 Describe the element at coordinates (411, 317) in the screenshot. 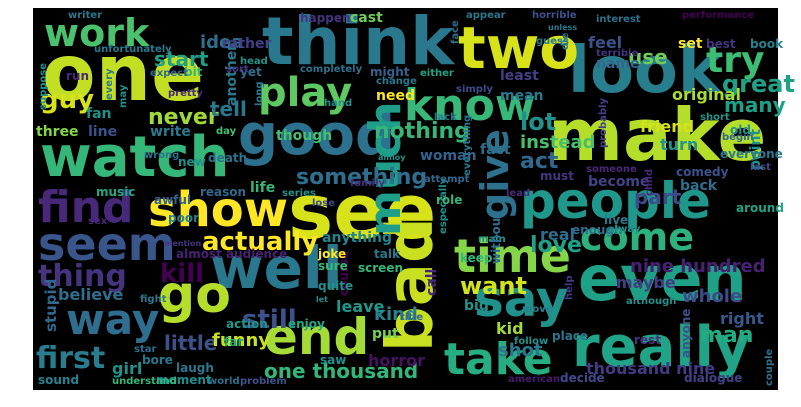

I see `word-title: title` at that location.